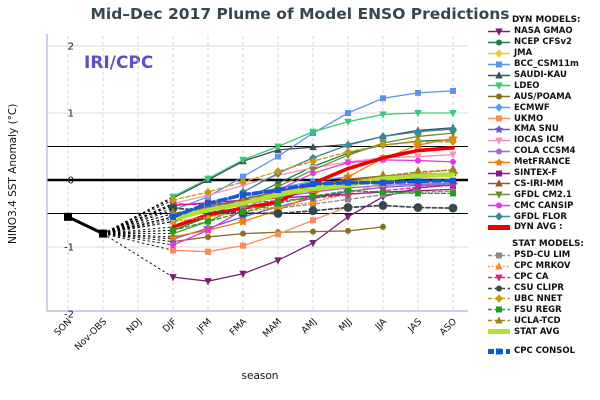 This screenshot has width=600, height=400. What do you see at coordinates (543, 331) in the screenshot?
I see `legend-item-stat-avg: STAT AVG` at bounding box center [543, 331].